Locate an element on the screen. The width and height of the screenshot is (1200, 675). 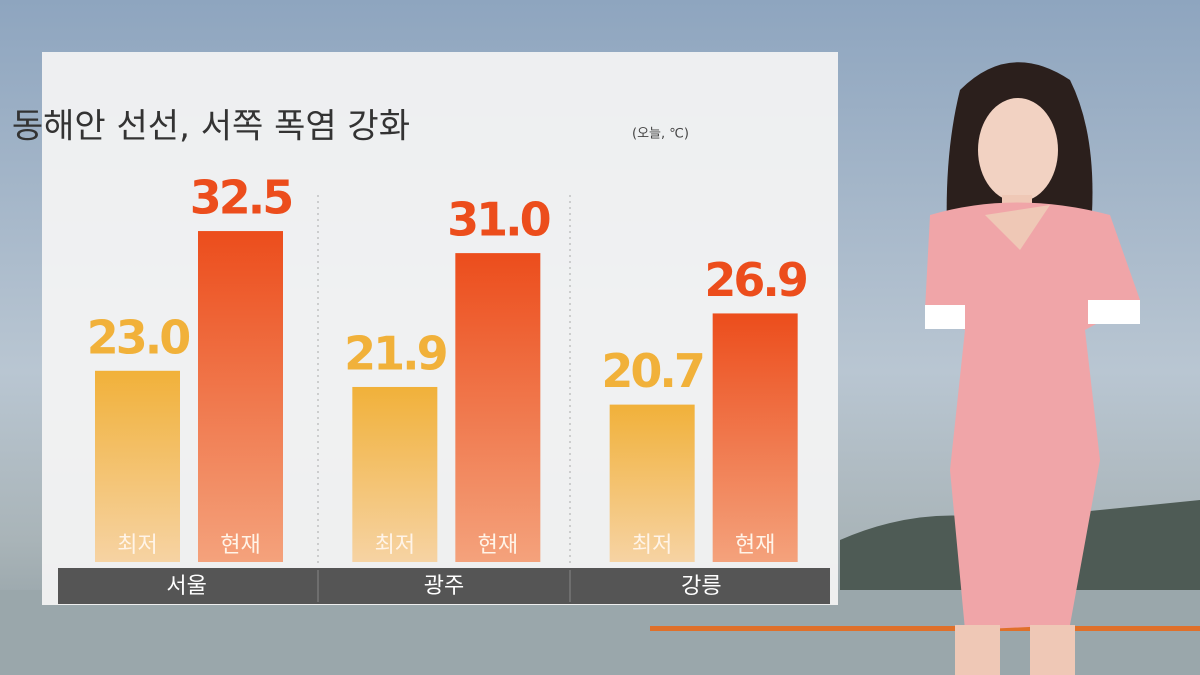
chart-subtitle: (오늘, ℃) is located at coordinates (660, 134).